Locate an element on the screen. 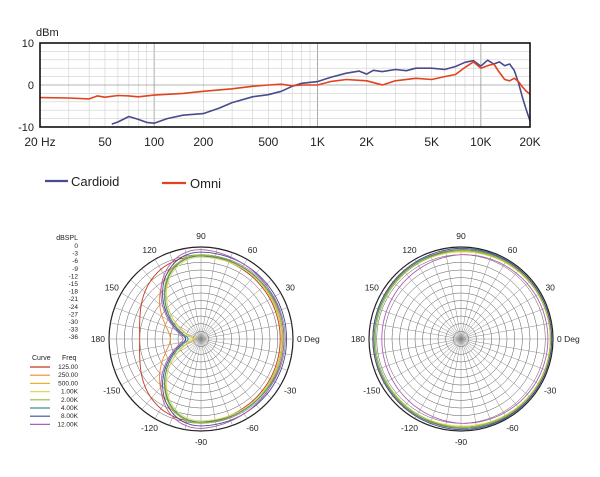 The image size is (600, 477). legend-header-freq: Freq is located at coordinates (69, 358).